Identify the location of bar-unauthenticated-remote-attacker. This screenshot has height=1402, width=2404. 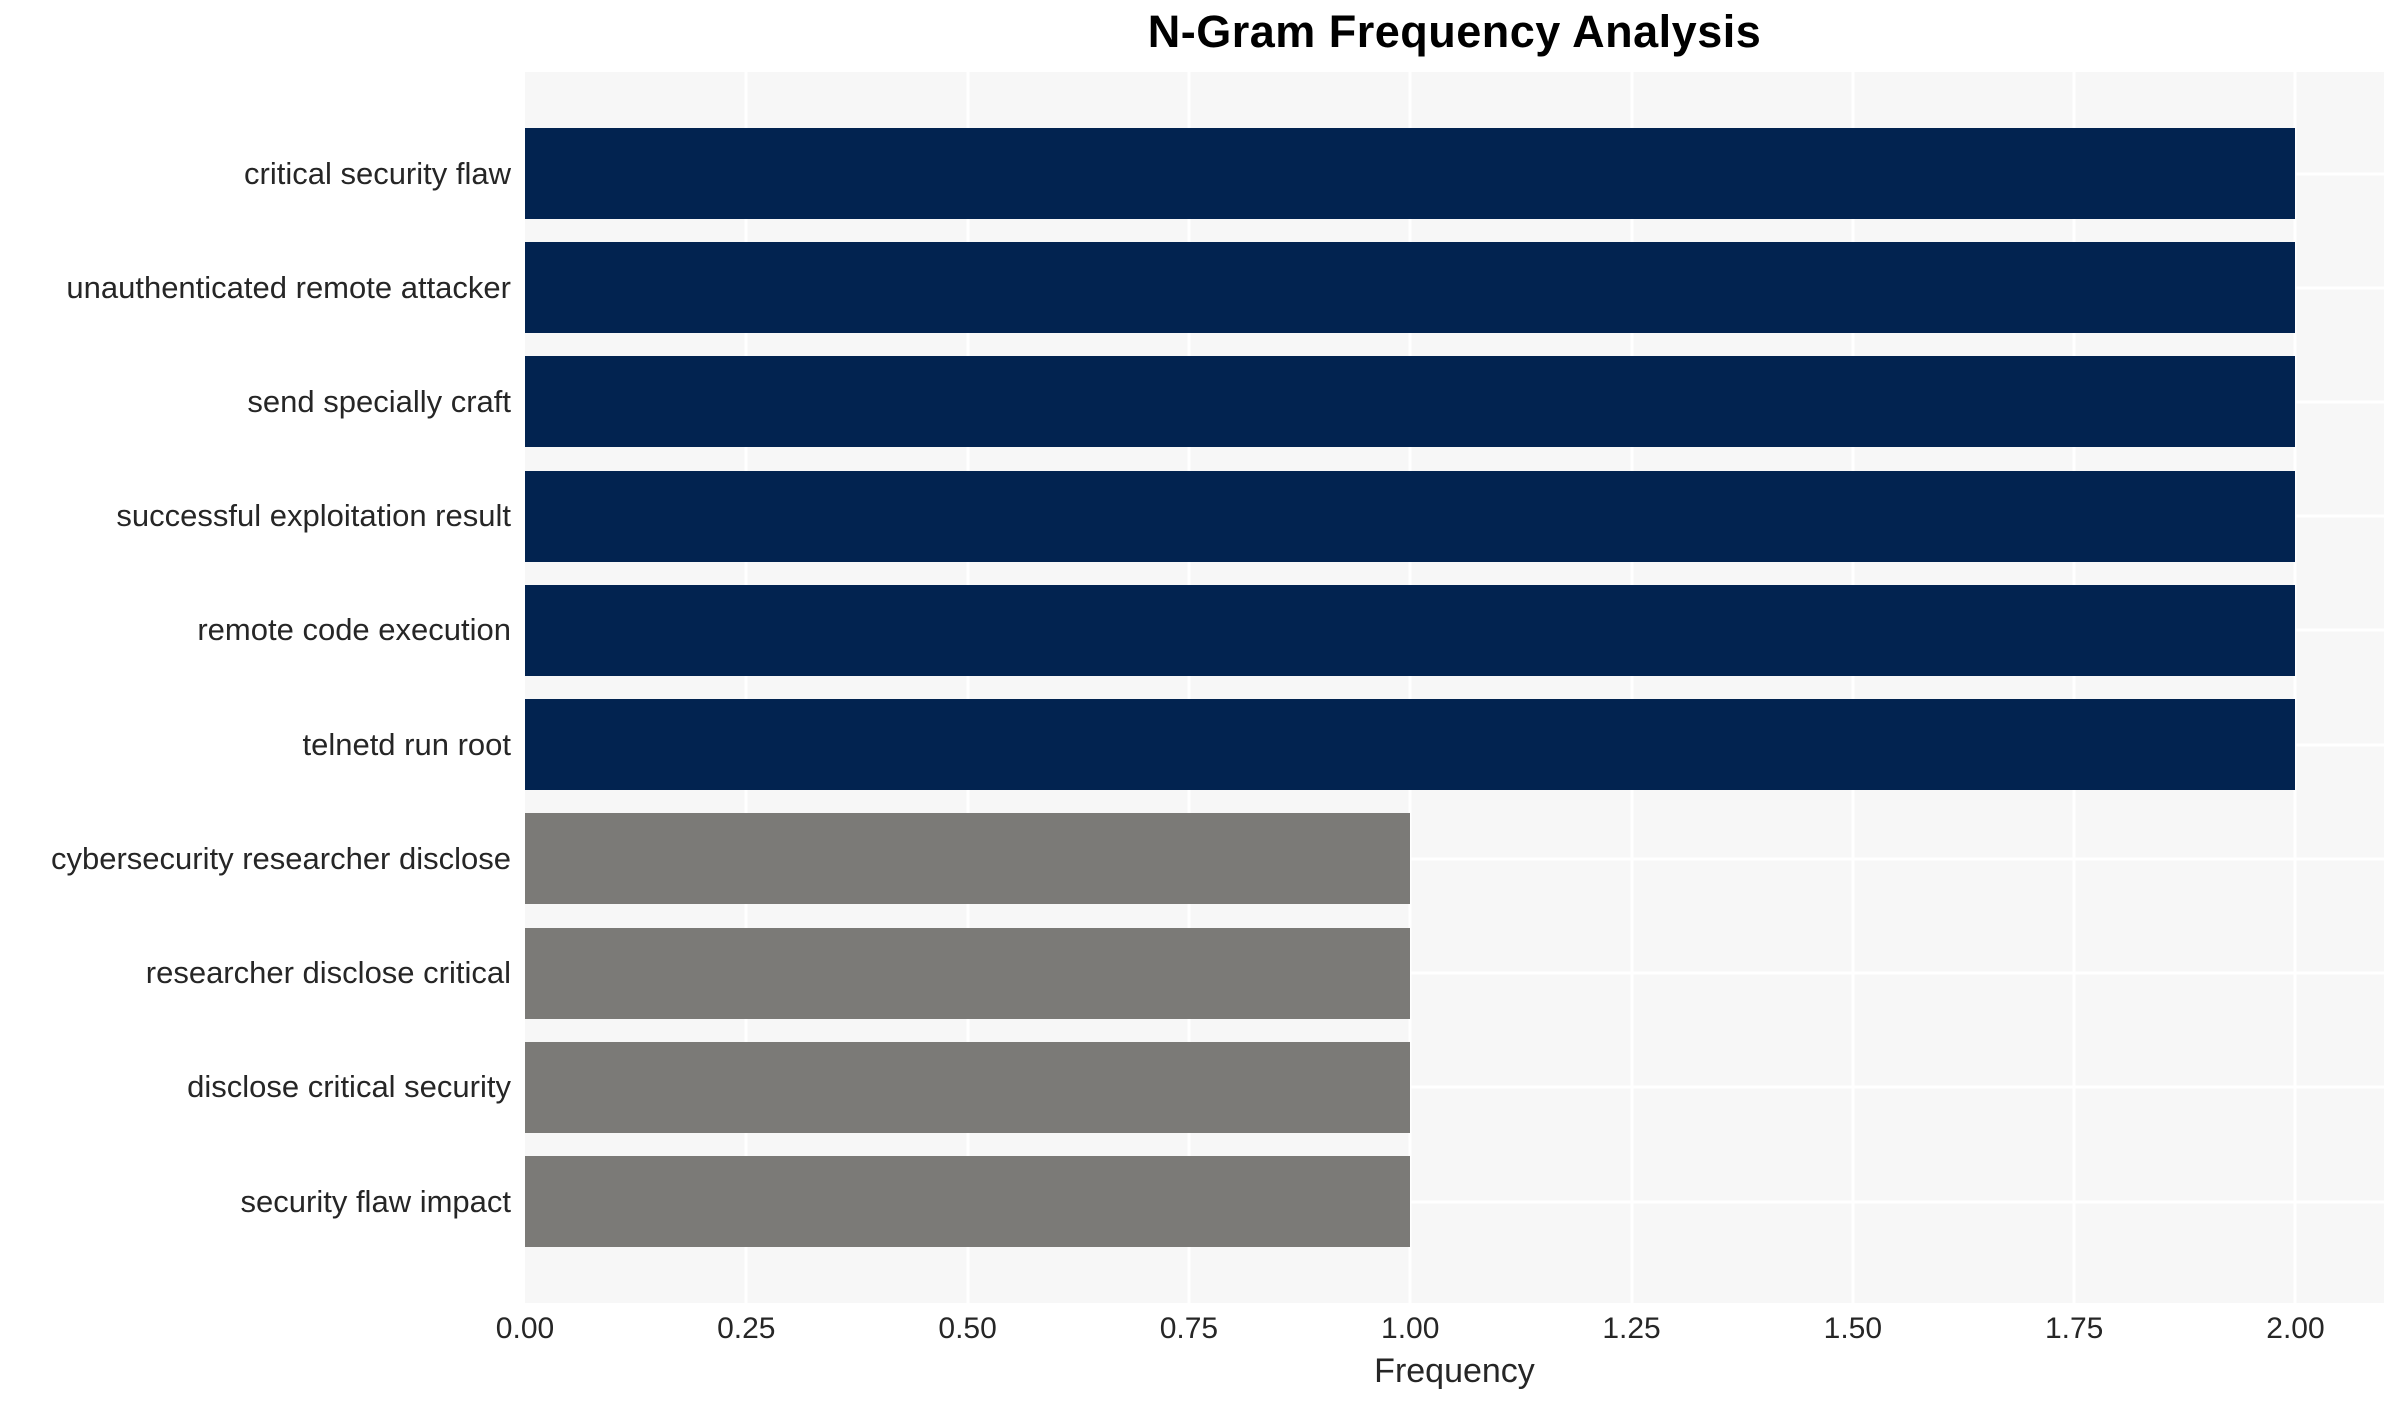
(1410, 288).